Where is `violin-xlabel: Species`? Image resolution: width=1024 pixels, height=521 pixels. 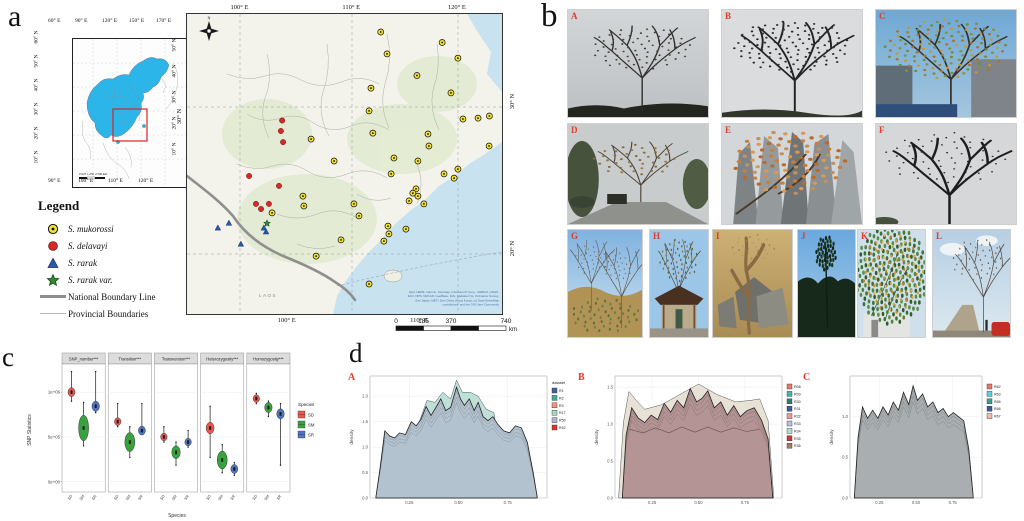 violin-xlabel: Species is located at coordinates (177, 516).